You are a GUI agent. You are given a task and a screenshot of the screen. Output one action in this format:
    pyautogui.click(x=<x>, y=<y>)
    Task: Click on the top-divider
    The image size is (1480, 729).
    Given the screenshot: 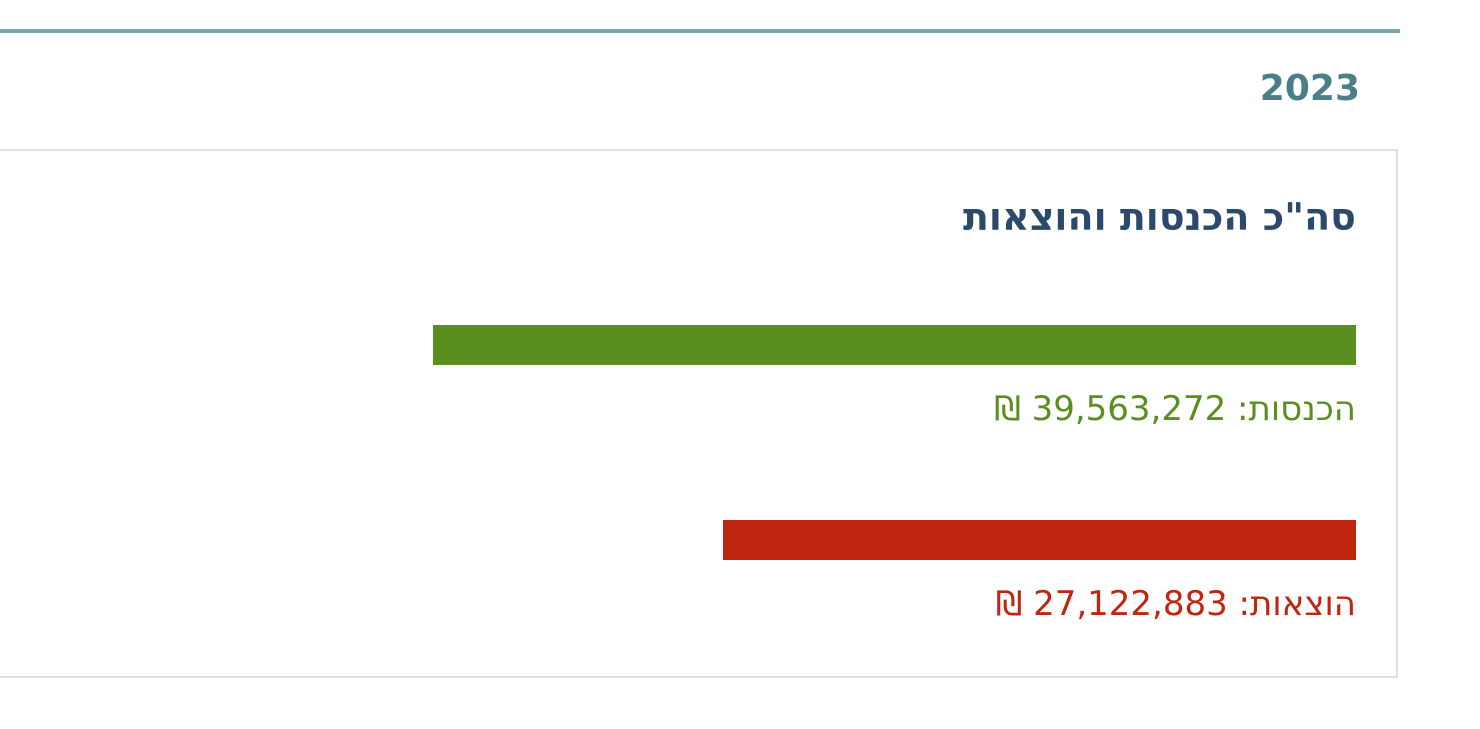 What is the action you would take?
    pyautogui.click(x=700, y=31)
    